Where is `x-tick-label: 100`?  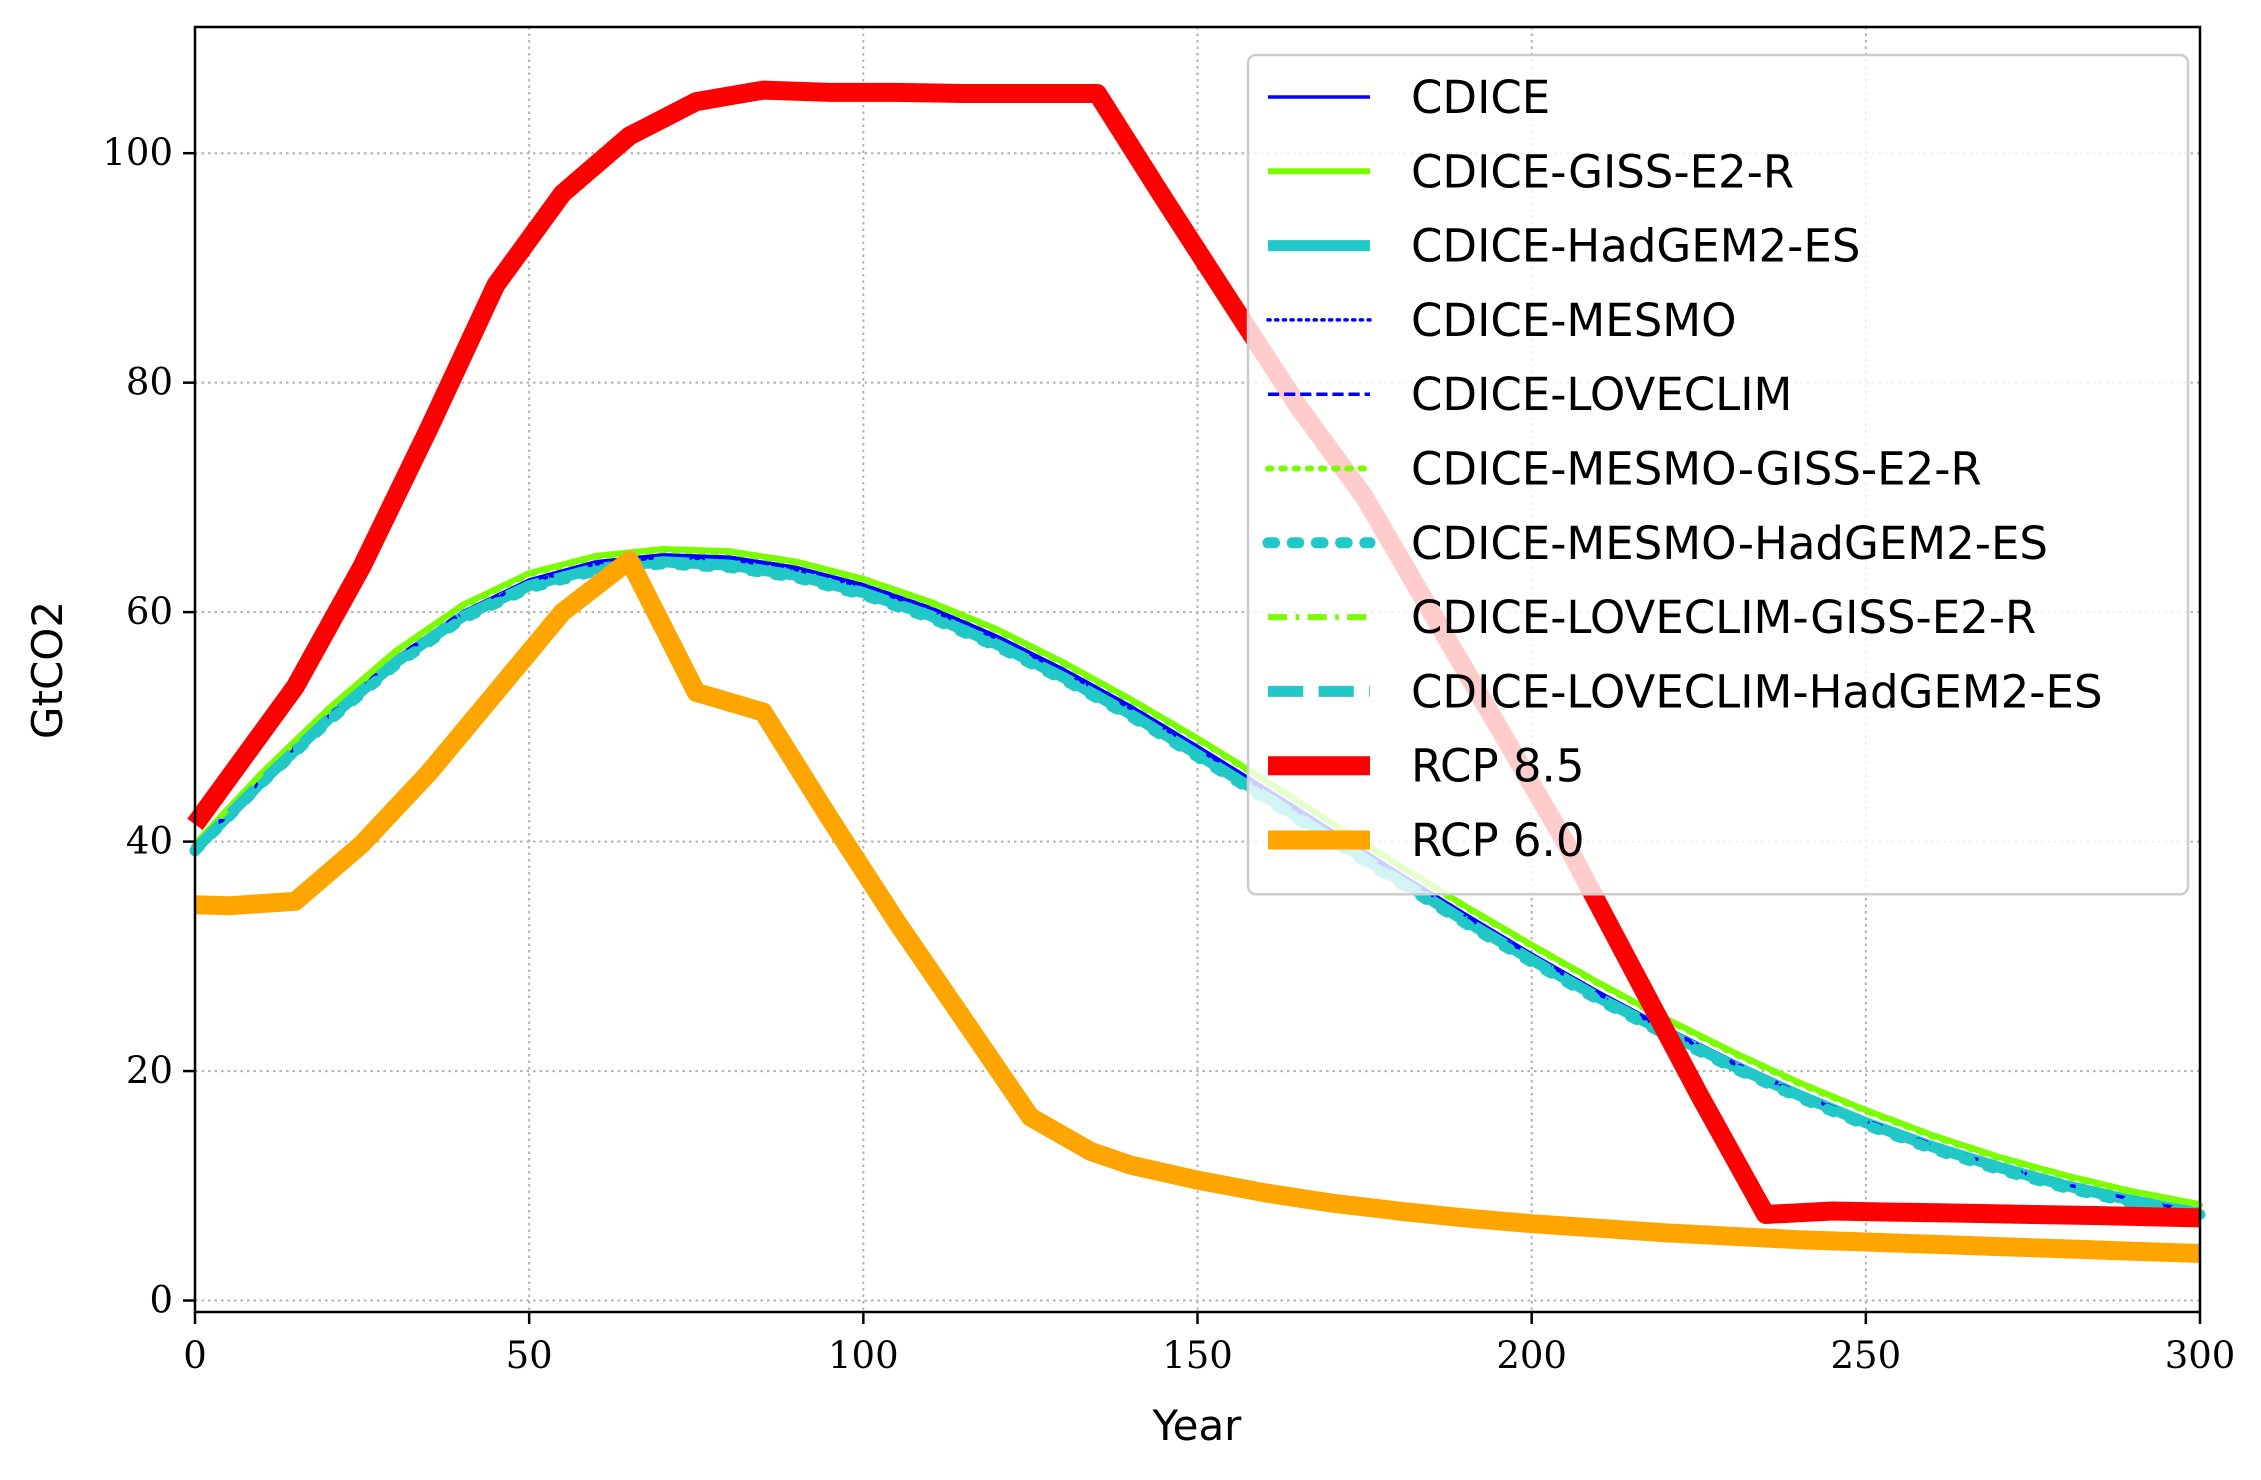 x-tick-label: 100 is located at coordinates (863, 1355).